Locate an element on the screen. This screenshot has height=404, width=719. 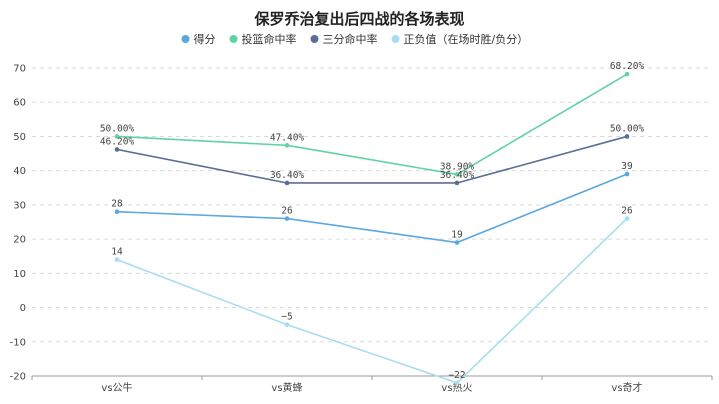
y-axis: -20 -10 0 10 20 30 40 50 60 70 is located at coordinates (18, 223).